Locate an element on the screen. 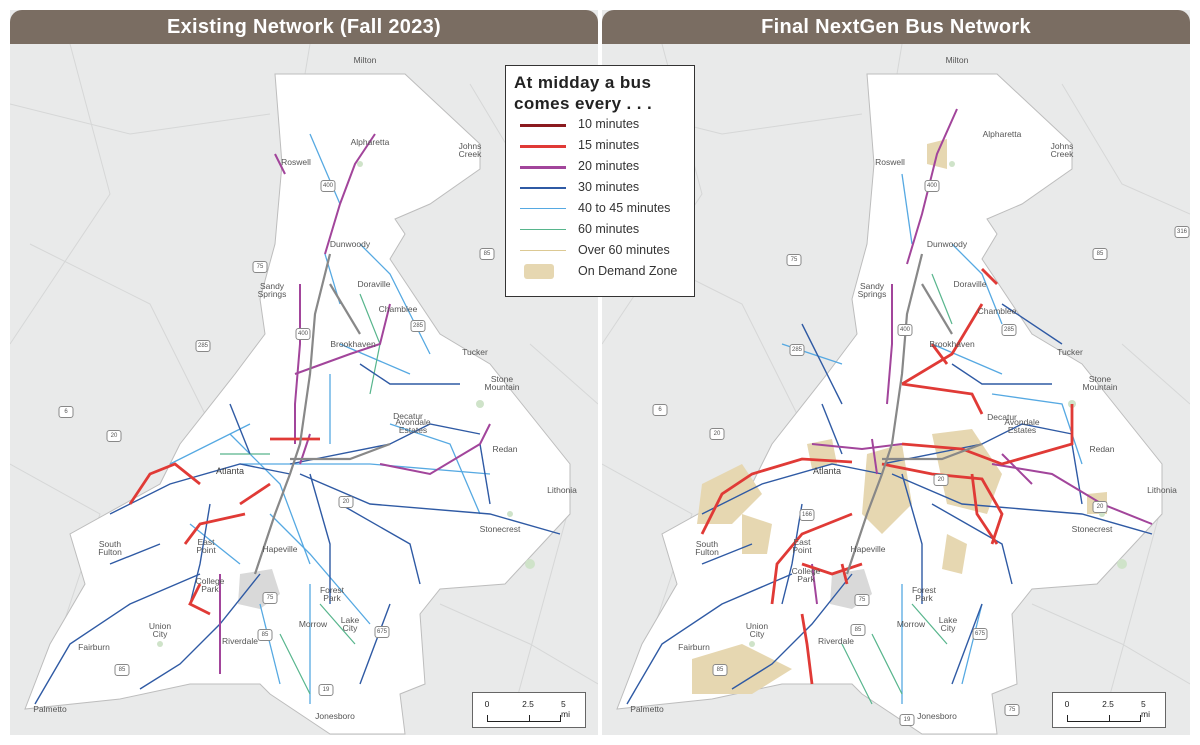  legend-item-label: 60 minutes is located at coordinates (609, 229).